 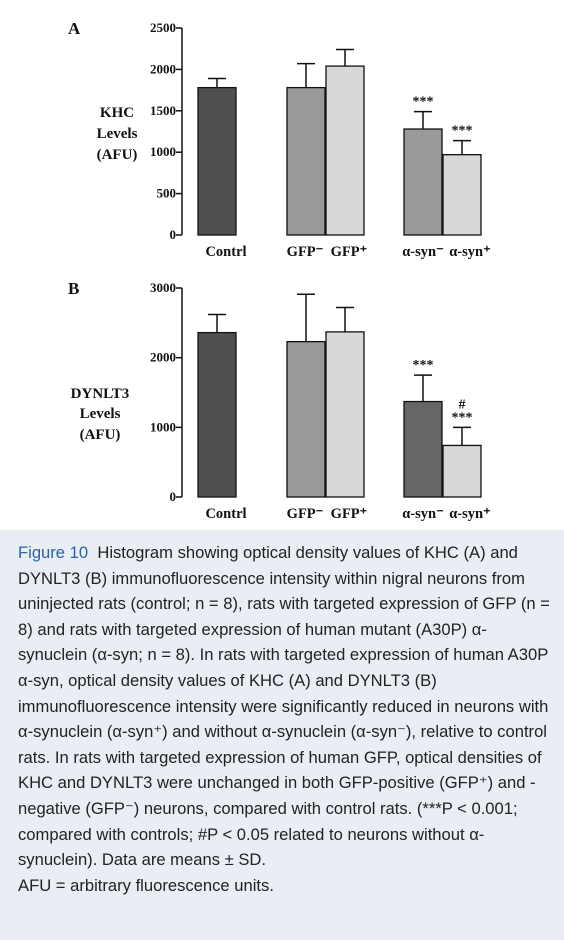 I want to click on panel-label: A, so click(x=74, y=28).